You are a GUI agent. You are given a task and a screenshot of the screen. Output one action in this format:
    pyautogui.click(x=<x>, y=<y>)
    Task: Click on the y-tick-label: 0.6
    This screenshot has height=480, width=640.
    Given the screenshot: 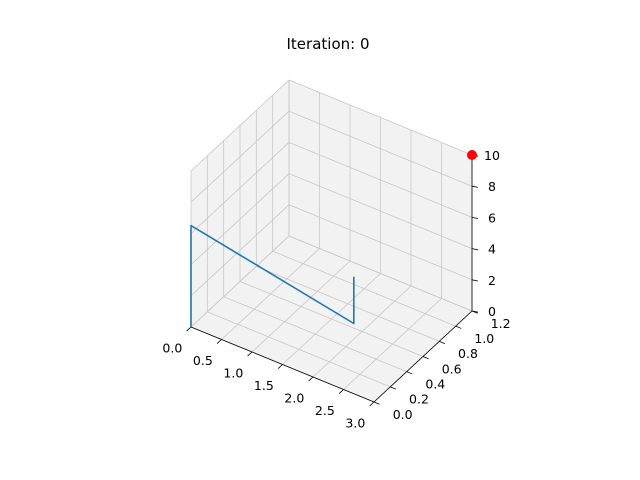 What is the action you would take?
    pyautogui.click(x=452, y=368)
    